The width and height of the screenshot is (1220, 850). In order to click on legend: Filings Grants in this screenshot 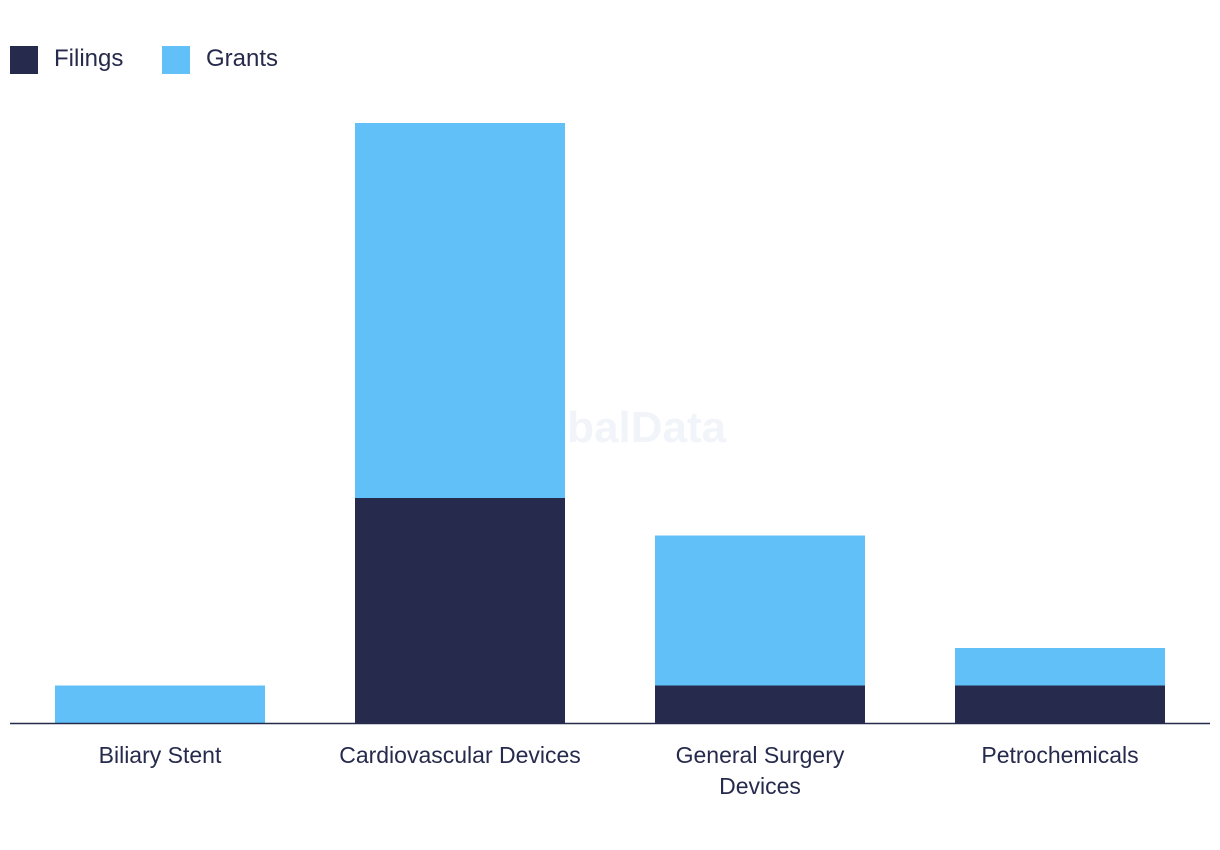, I will do `click(144, 59)`.